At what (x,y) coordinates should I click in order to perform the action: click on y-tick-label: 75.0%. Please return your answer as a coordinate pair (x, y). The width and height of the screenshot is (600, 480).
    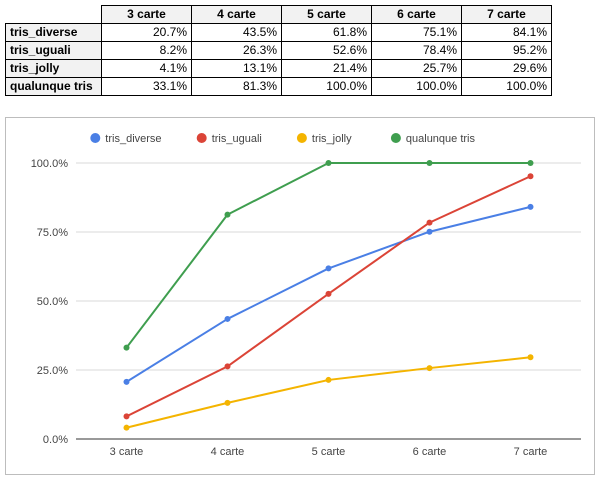
    Looking at the image, I should click on (52, 233).